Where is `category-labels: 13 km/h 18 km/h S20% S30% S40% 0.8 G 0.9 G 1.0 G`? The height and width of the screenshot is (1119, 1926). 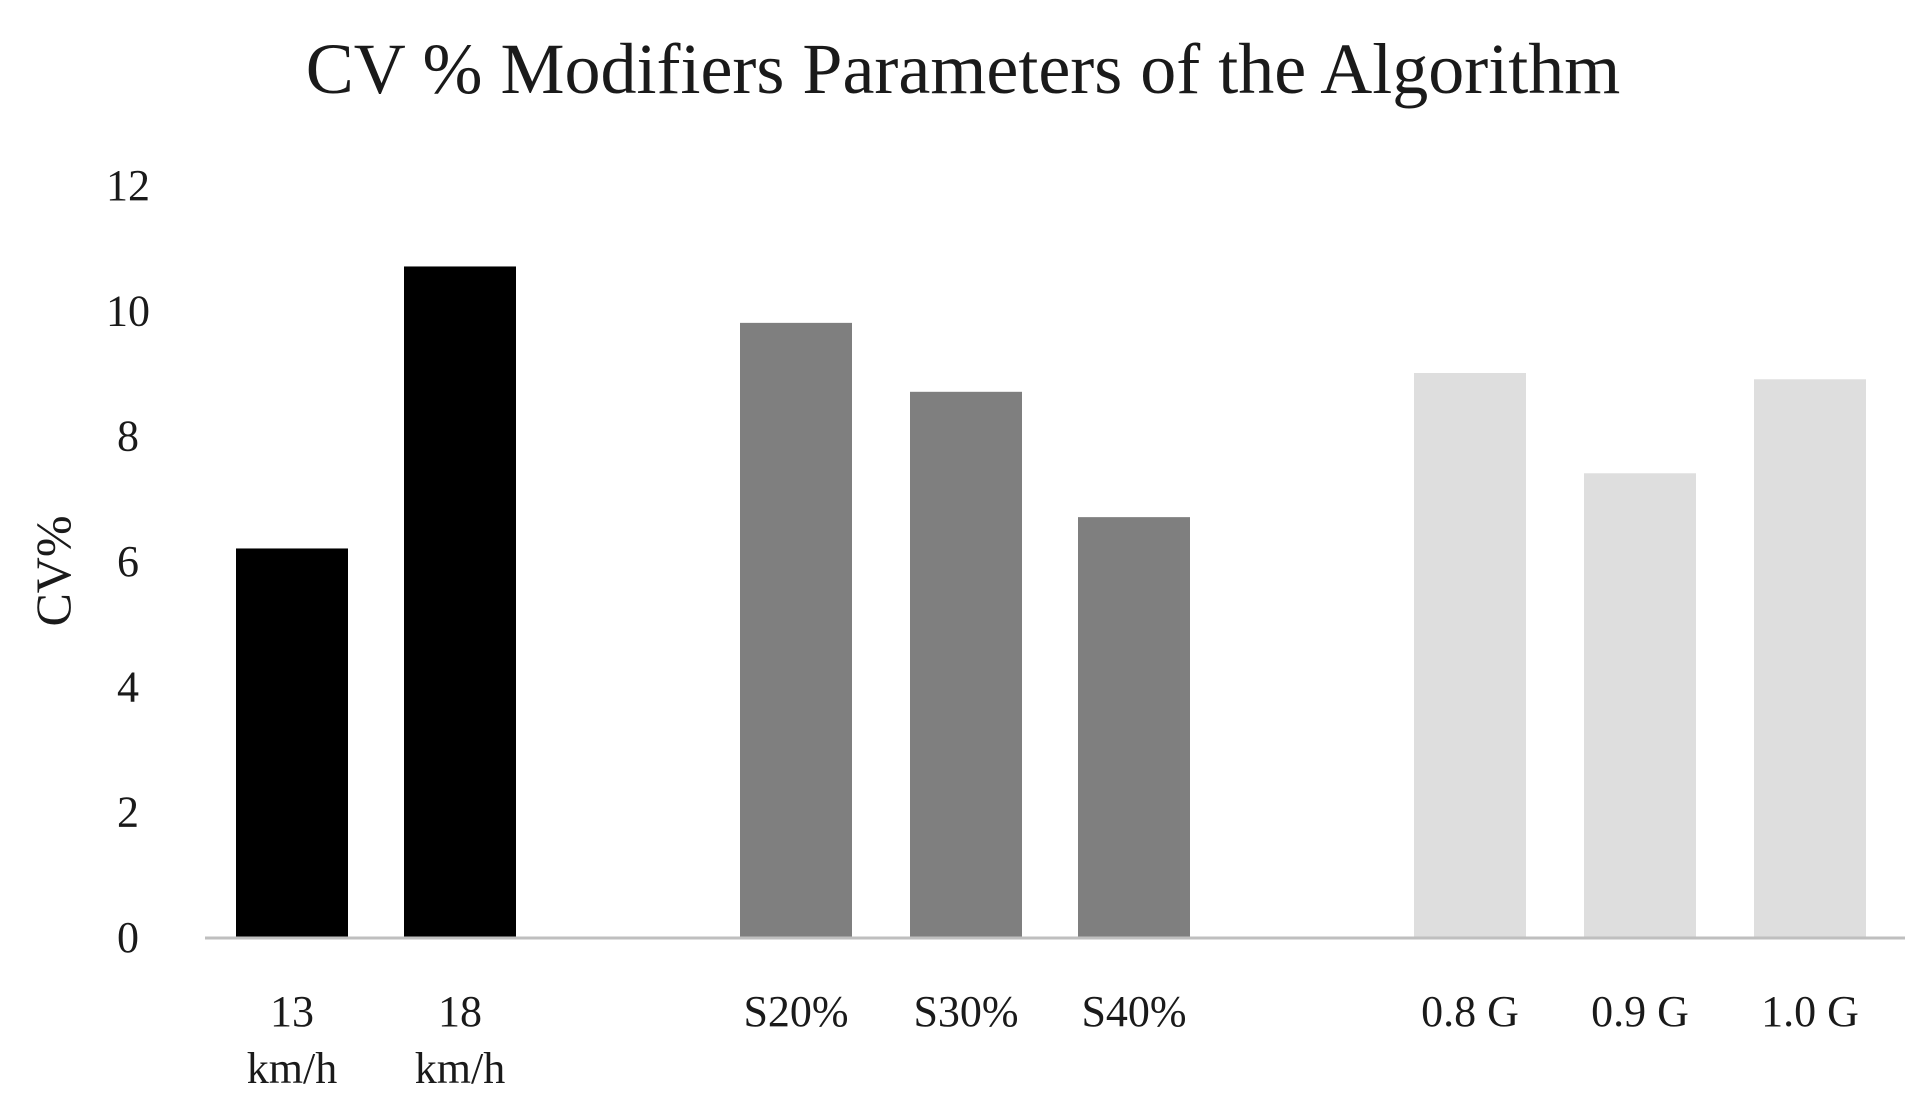
category-labels: 13 km/h 18 km/h S20% S30% S40% 0.8 G 0.9 G 1.0 G is located at coordinates (1053, 1040).